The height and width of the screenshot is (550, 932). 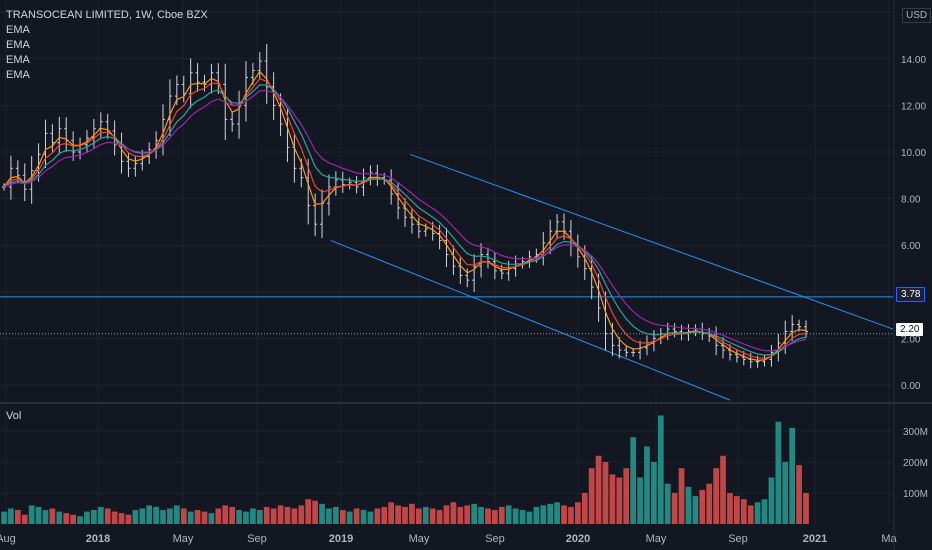 I want to click on price-tick-label: 2.00, so click(x=911, y=339).